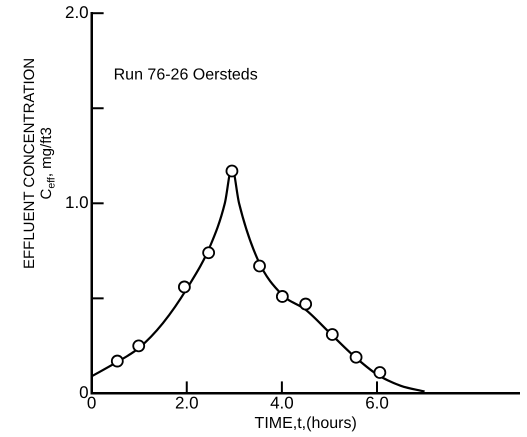  Describe the element at coordinates (186, 402) in the screenshot. I see `x-tick-label: 2.0` at that location.